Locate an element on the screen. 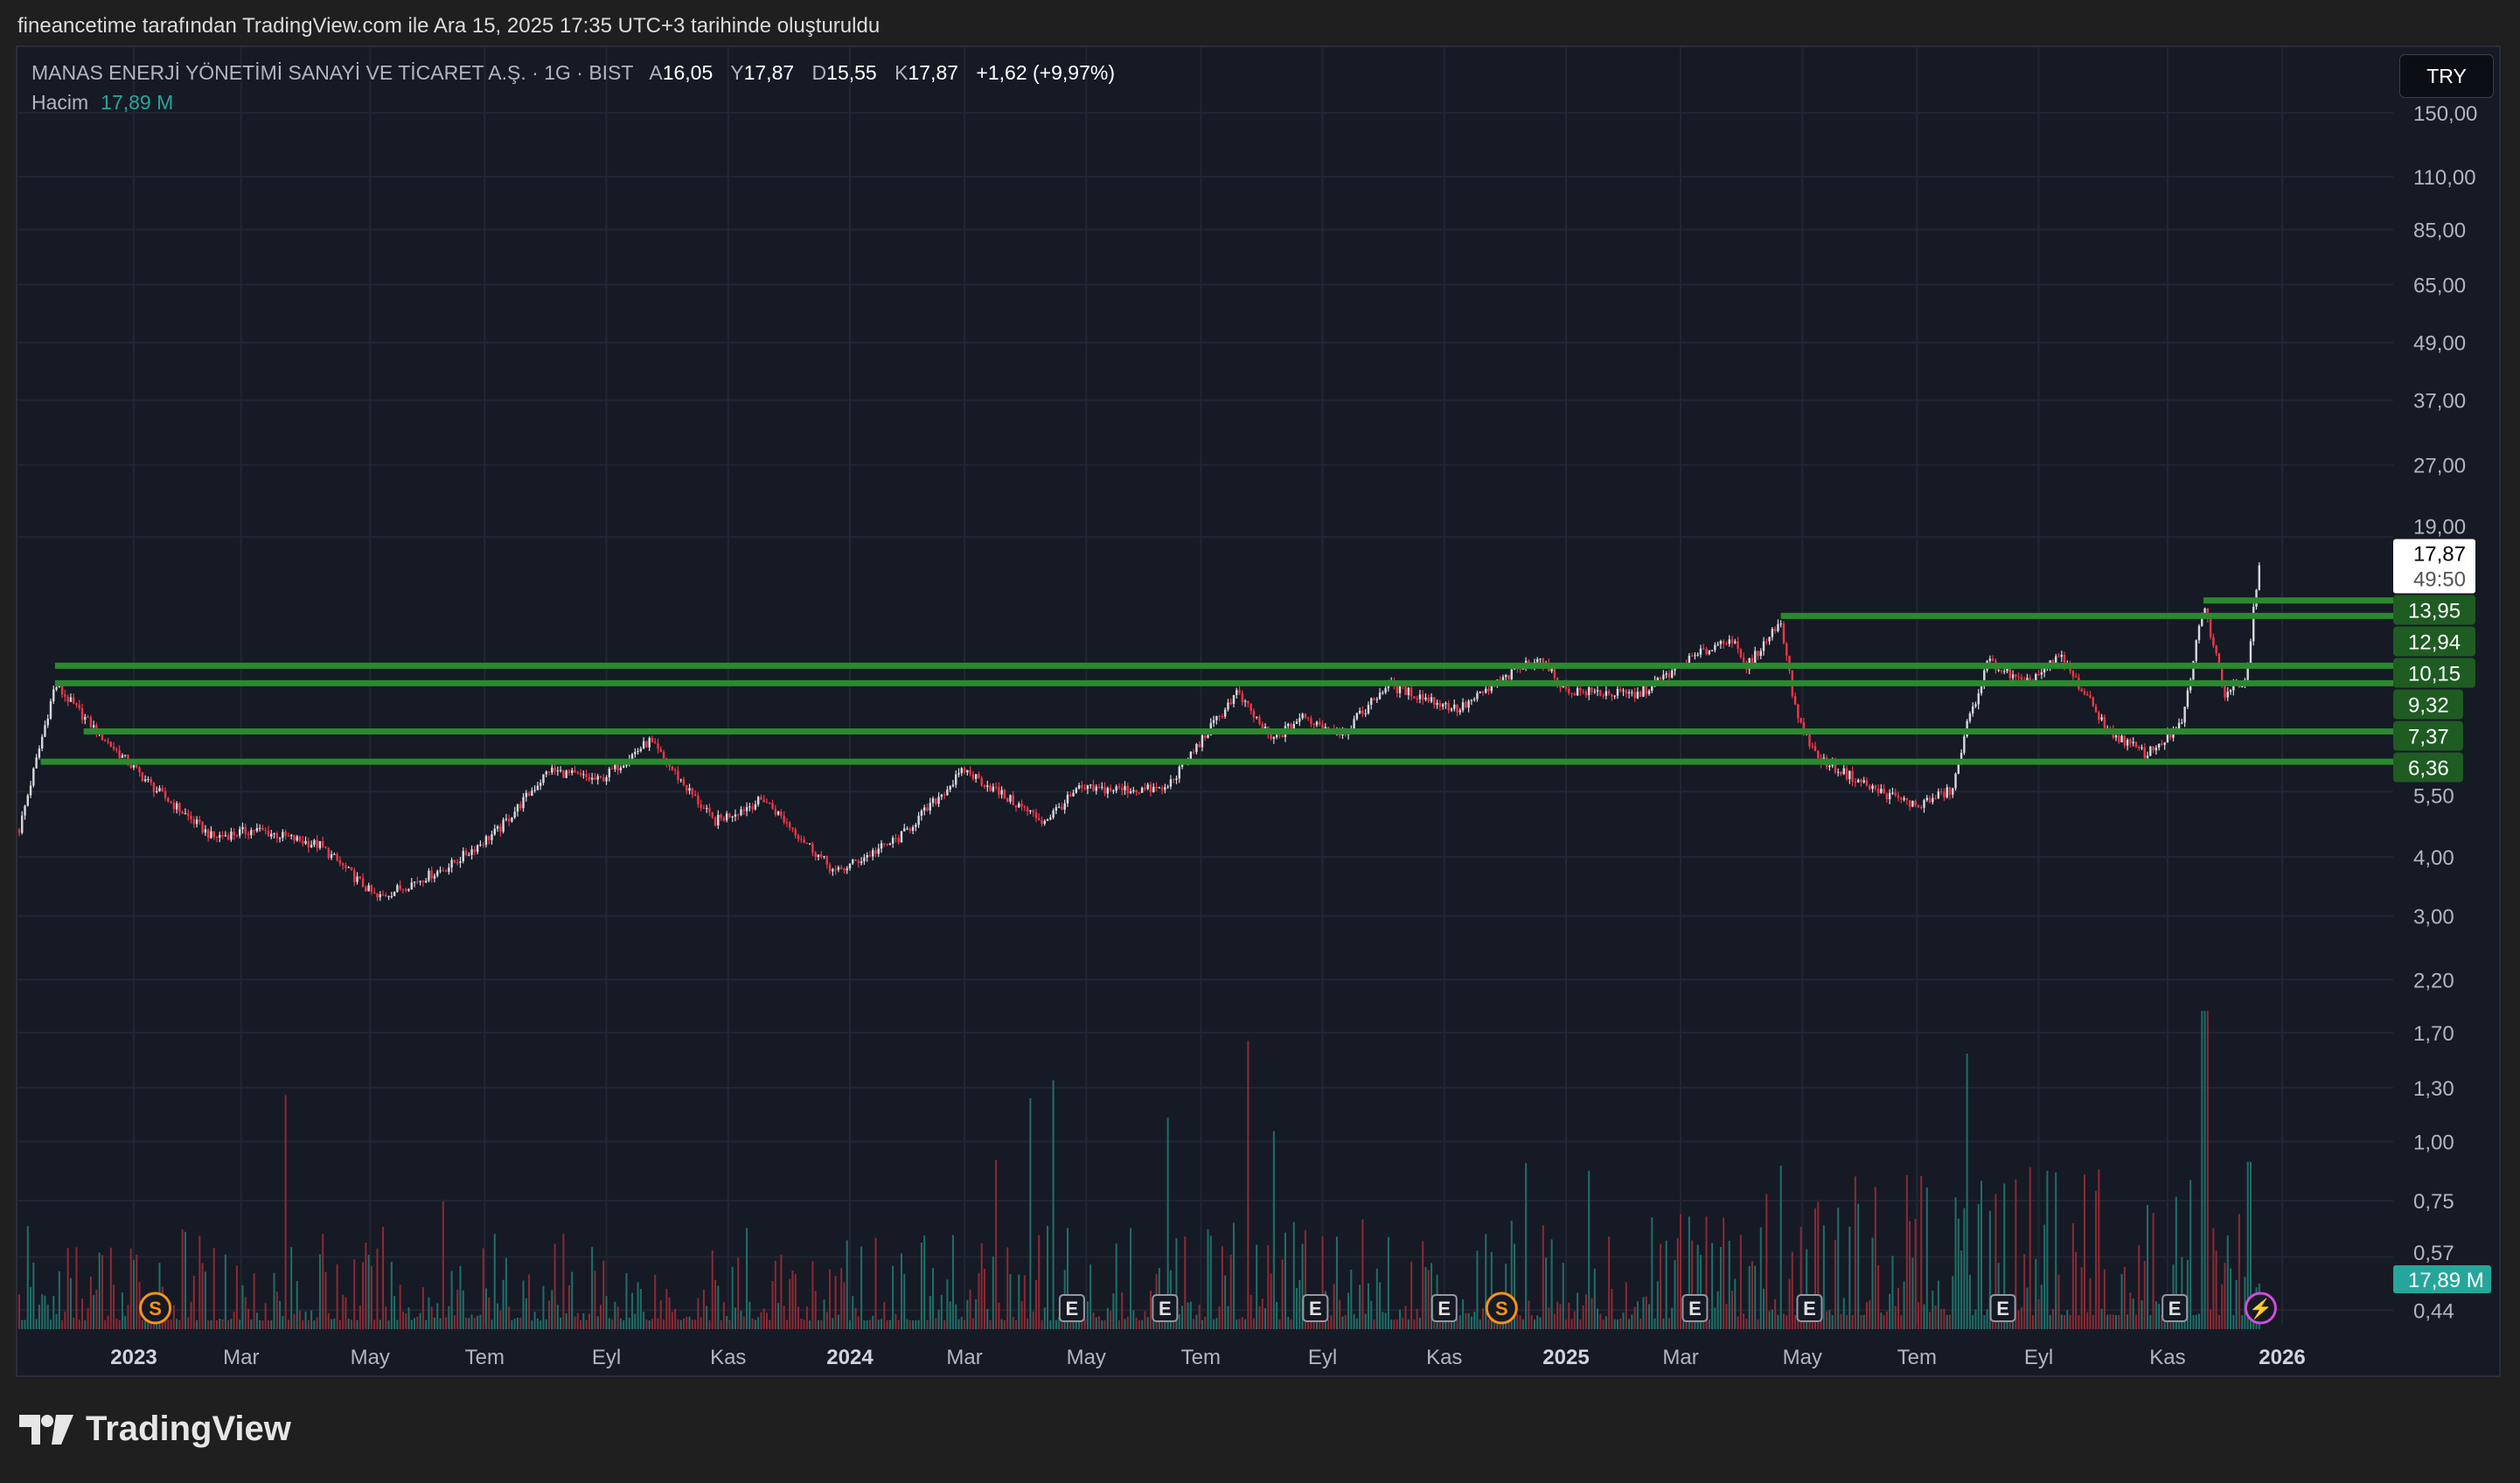 This screenshot has height=1483, width=2520. time-axis-label: Kas is located at coordinates (2167, 1357).